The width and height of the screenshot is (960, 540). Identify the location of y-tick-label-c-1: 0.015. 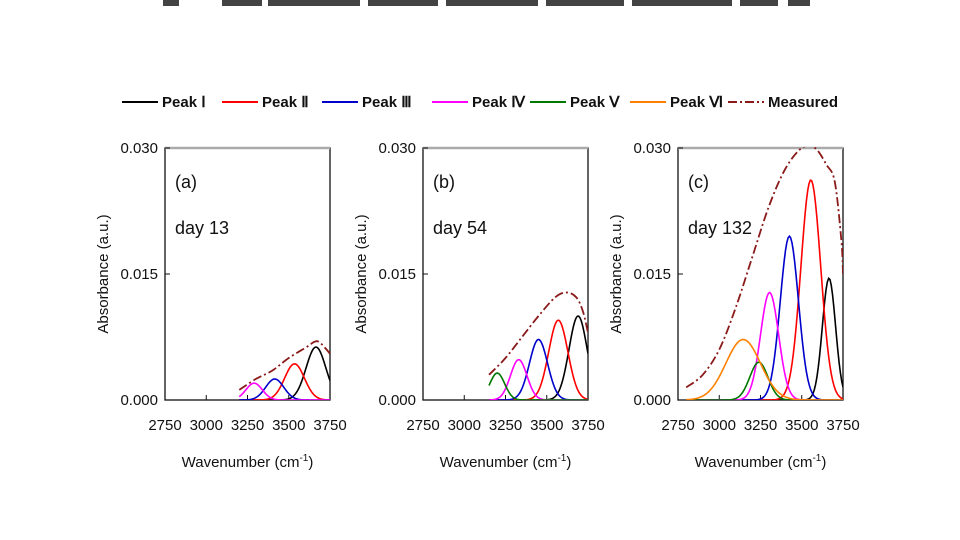
(652, 274).